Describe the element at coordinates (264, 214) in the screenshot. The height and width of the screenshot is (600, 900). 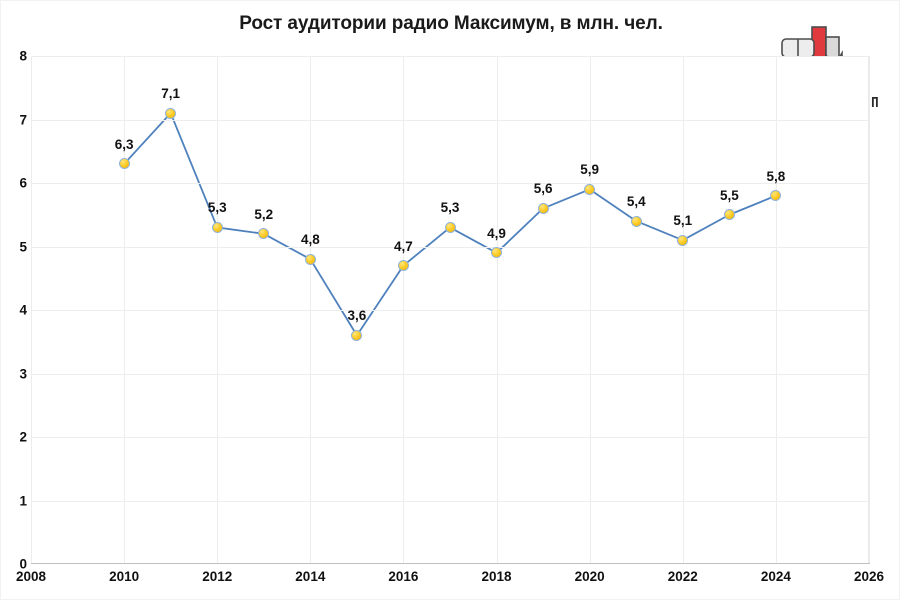
I see `data-point-label: 5,2` at that location.